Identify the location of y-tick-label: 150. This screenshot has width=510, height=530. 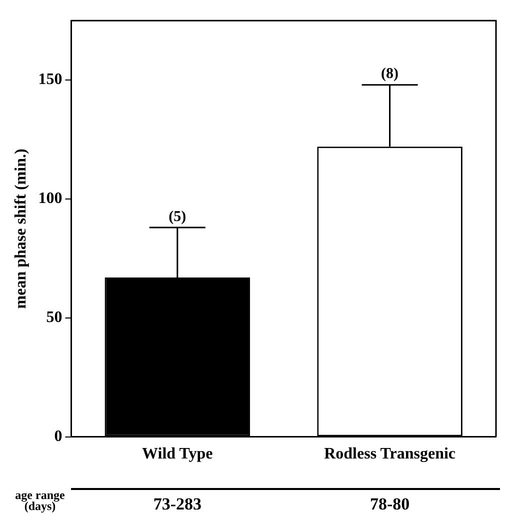
(50, 79).